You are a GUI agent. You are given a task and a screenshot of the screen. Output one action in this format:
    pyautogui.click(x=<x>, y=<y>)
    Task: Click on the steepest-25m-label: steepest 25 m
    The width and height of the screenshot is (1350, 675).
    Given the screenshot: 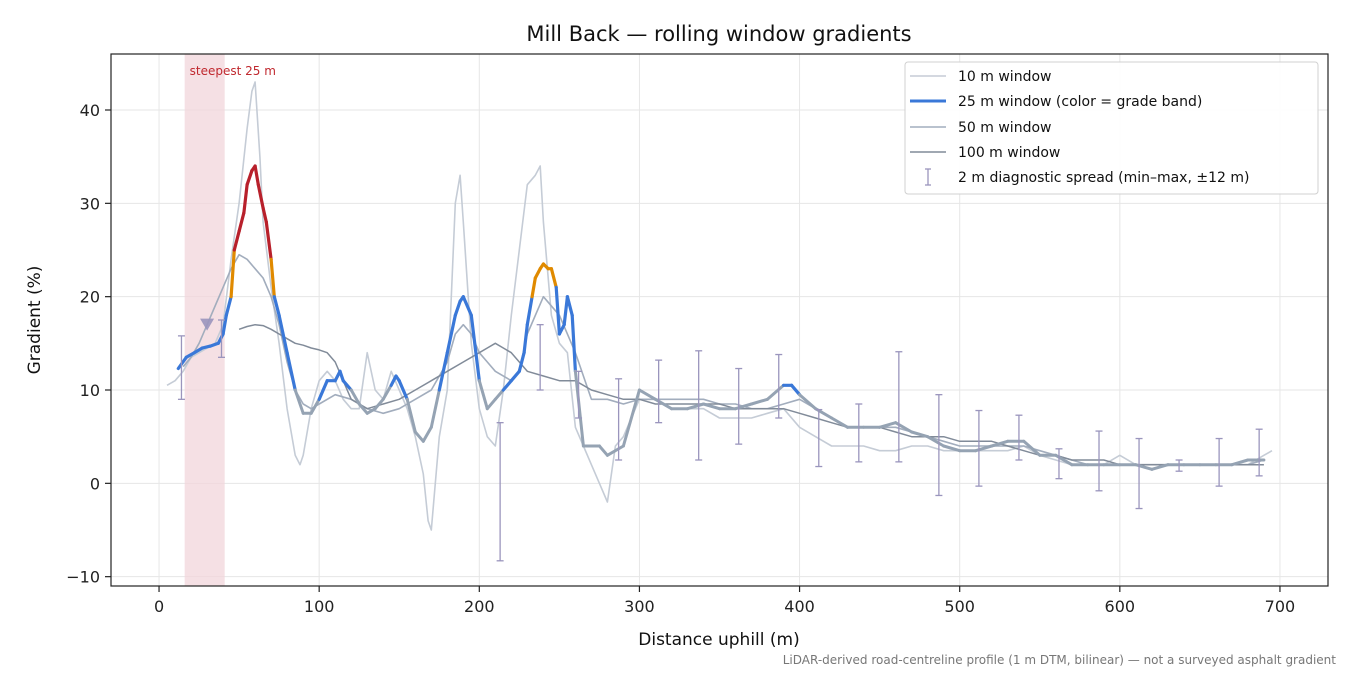 What is the action you would take?
    pyautogui.click(x=233, y=71)
    